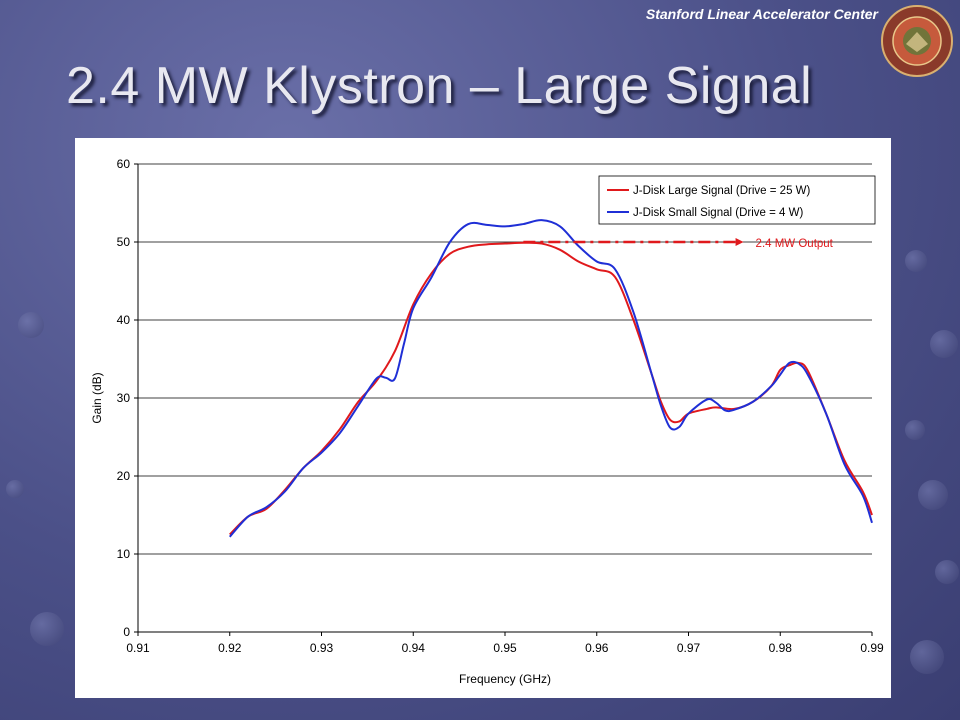 The width and height of the screenshot is (960, 720). I want to click on x-tick-label: 0.98, so click(781, 648).